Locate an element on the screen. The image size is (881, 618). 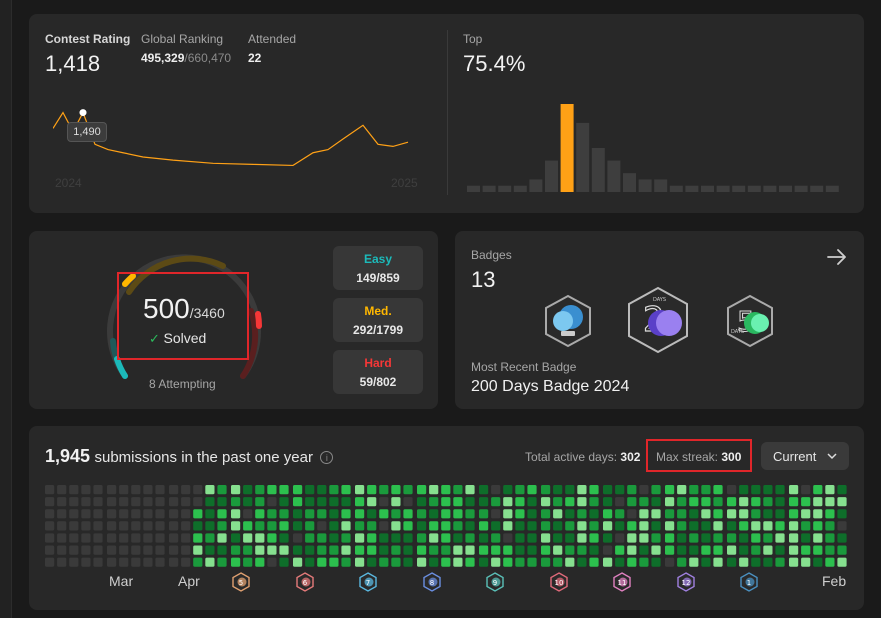
monthly-badge-icon: 9 is located at coordinates (495, 582).